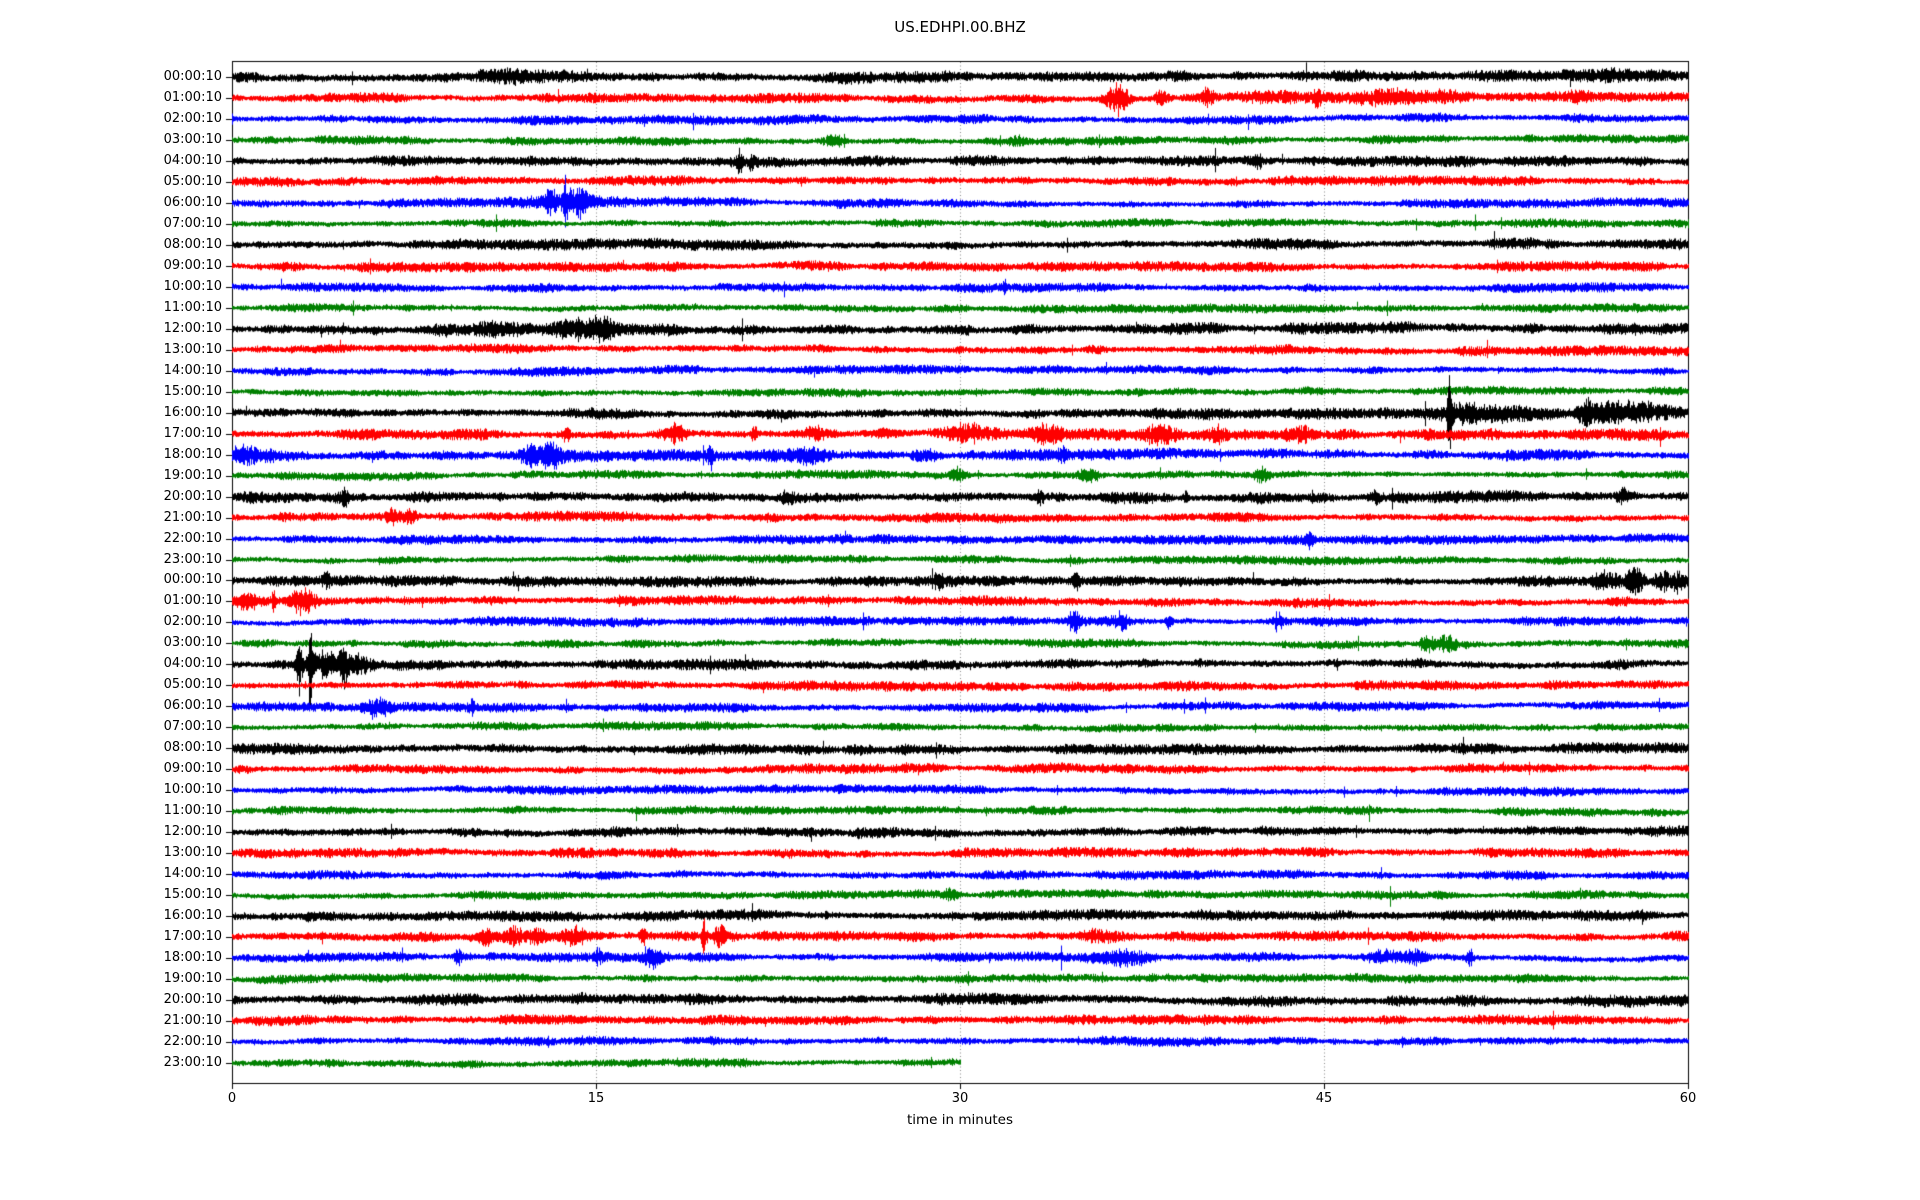 The width and height of the screenshot is (1920, 1200). What do you see at coordinates (960, 1120) in the screenshot?
I see `x-axis-label: time in minutes` at bounding box center [960, 1120].